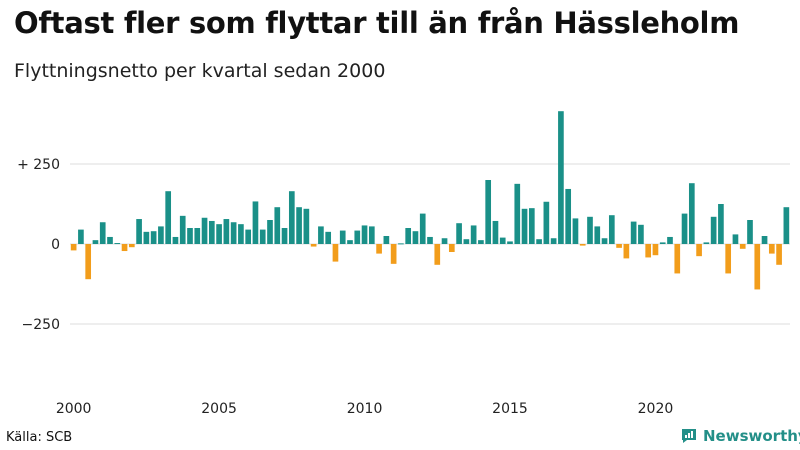  What do you see at coordinates (74, 409) in the screenshot?
I see `x-tick-label: 2000` at bounding box center [74, 409].